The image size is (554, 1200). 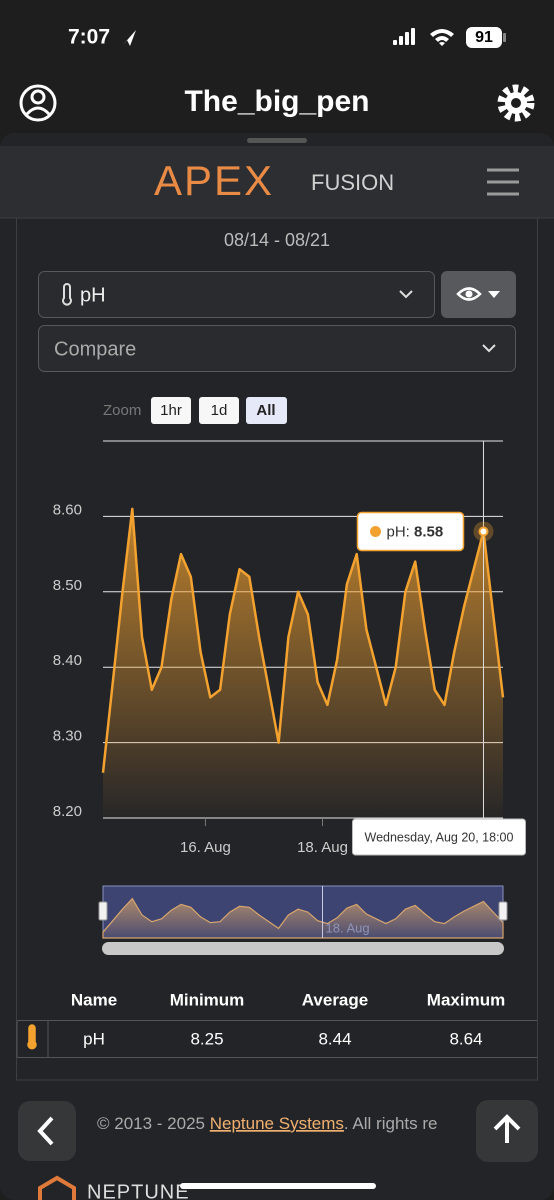 What do you see at coordinates (67, 509) in the screenshot?
I see `y-tick-label: 8.60` at bounding box center [67, 509].